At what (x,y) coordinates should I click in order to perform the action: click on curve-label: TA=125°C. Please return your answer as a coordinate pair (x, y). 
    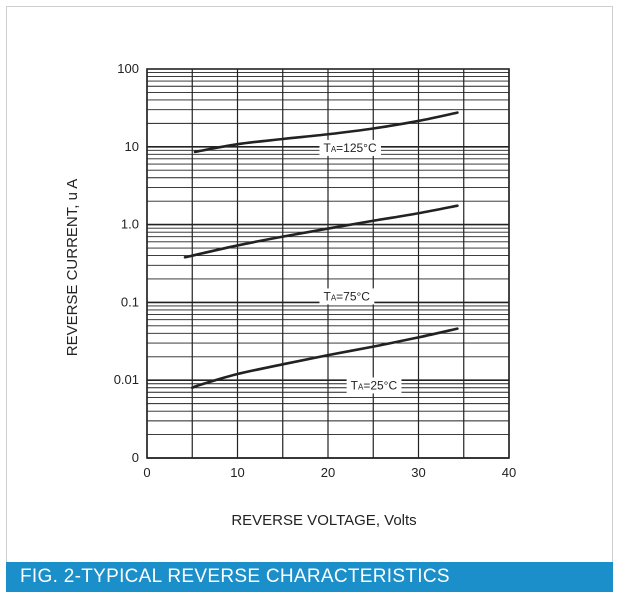
    Looking at the image, I should click on (350, 147).